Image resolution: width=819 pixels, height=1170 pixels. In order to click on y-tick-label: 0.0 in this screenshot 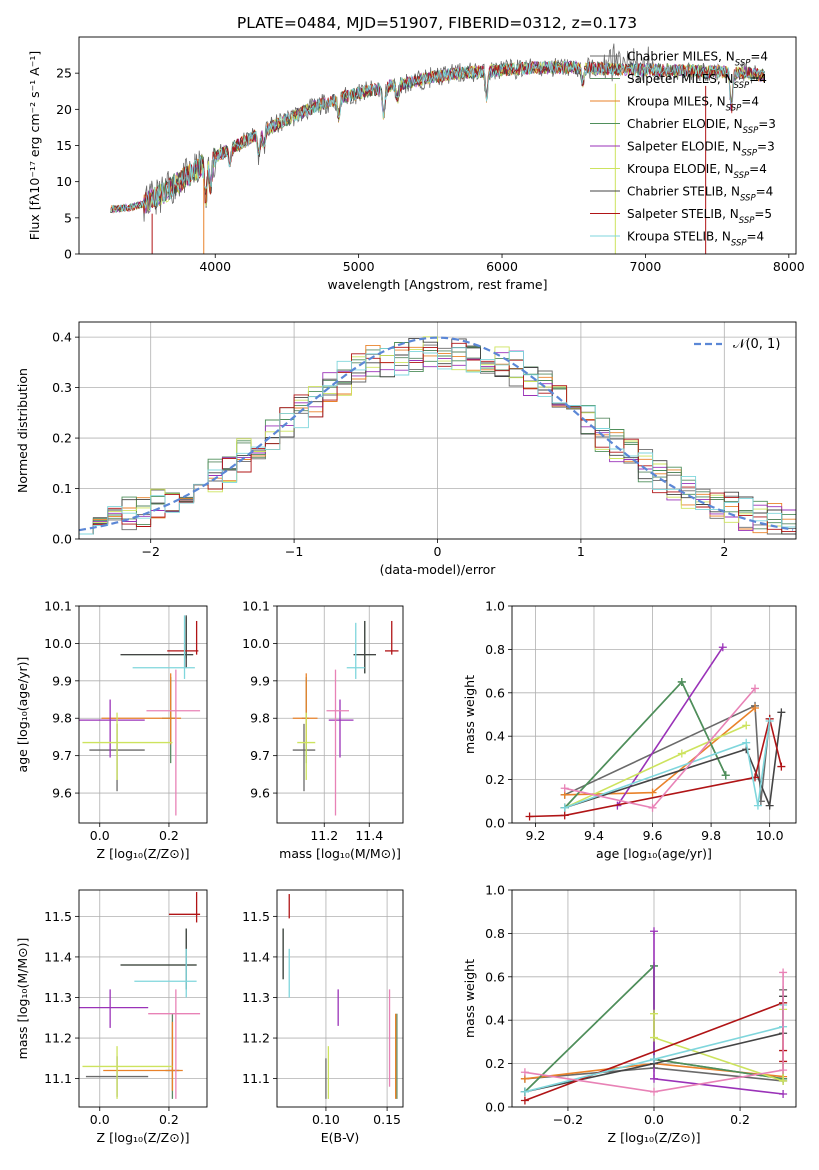, I will do `click(62, 539)`.